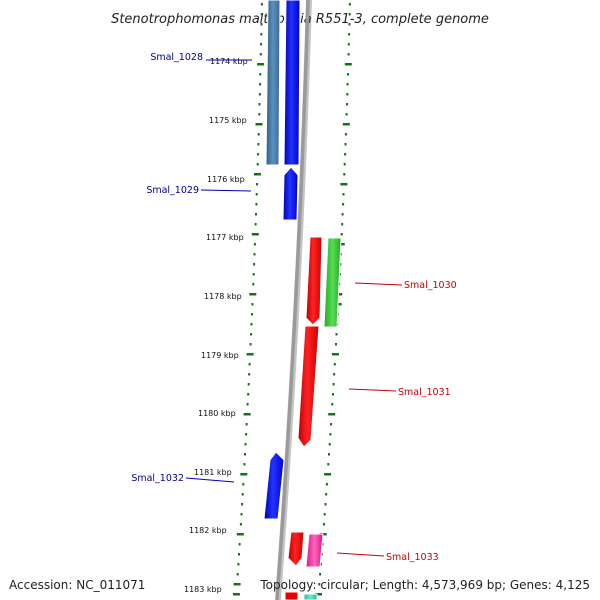 Image resolution: width=600 pixels, height=600 pixels. Describe the element at coordinates (225, 237) in the screenshot. I see `kbp-label-1177: 1177 kbp` at that location.